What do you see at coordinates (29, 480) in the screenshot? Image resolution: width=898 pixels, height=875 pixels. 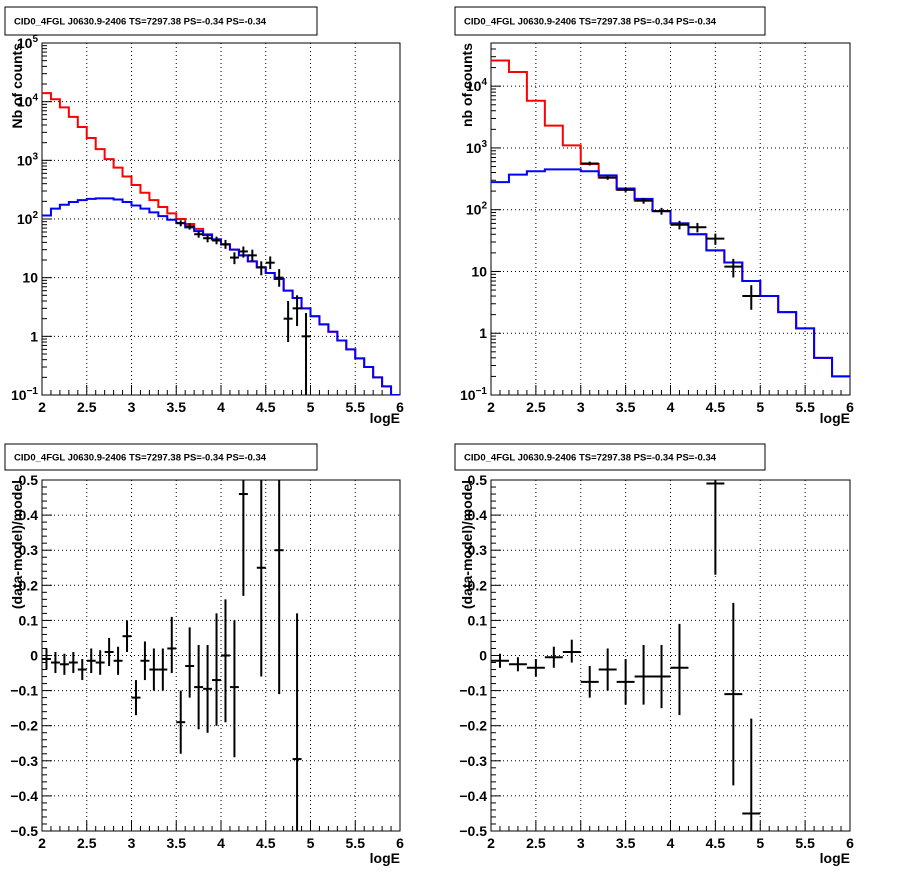 I see `y-tick-label: 0.5` at bounding box center [29, 480].